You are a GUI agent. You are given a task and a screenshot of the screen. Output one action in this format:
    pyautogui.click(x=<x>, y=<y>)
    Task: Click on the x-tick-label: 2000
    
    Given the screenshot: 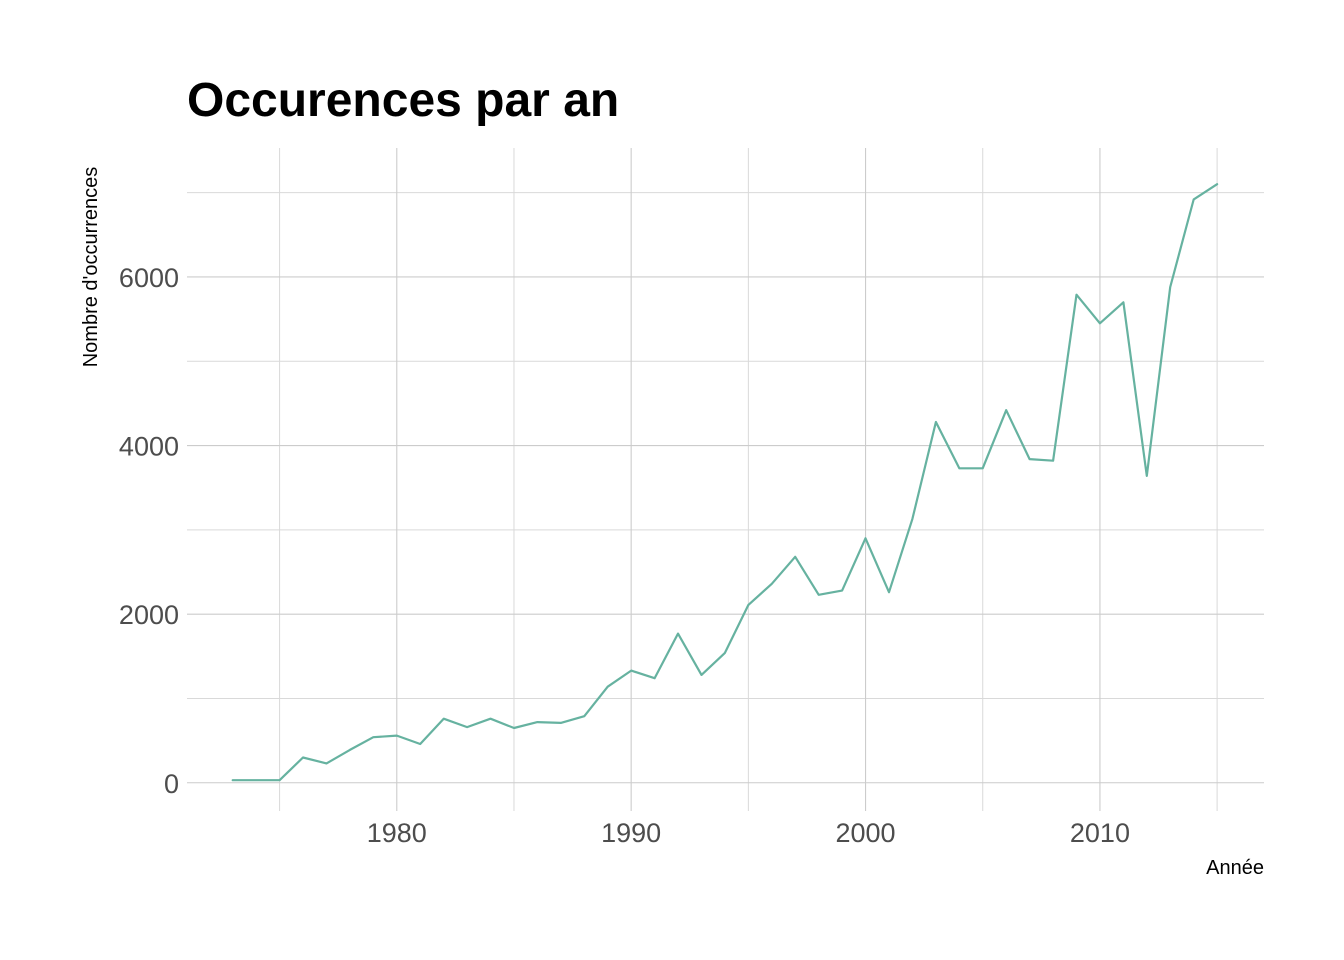 What is the action you would take?
    pyautogui.click(x=866, y=833)
    